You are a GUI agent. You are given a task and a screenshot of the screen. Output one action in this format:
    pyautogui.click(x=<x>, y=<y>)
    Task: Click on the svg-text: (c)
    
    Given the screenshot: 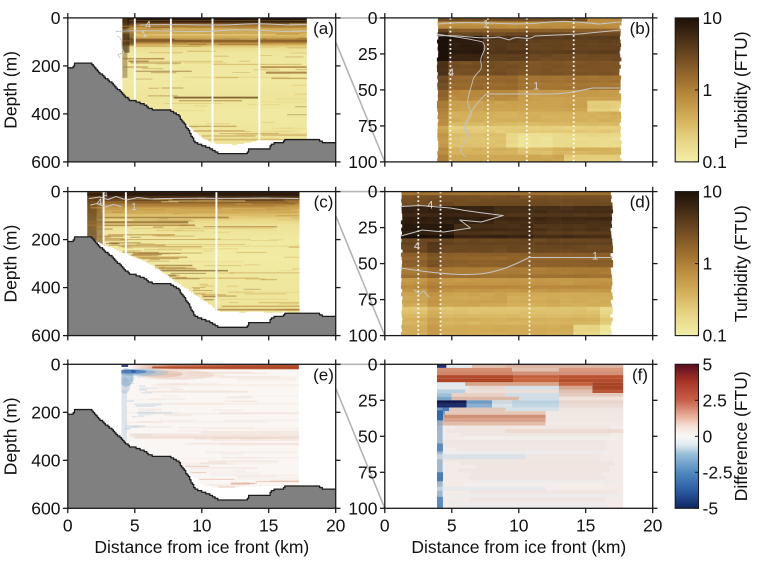 What is the action you would take?
    pyautogui.click(x=324, y=202)
    